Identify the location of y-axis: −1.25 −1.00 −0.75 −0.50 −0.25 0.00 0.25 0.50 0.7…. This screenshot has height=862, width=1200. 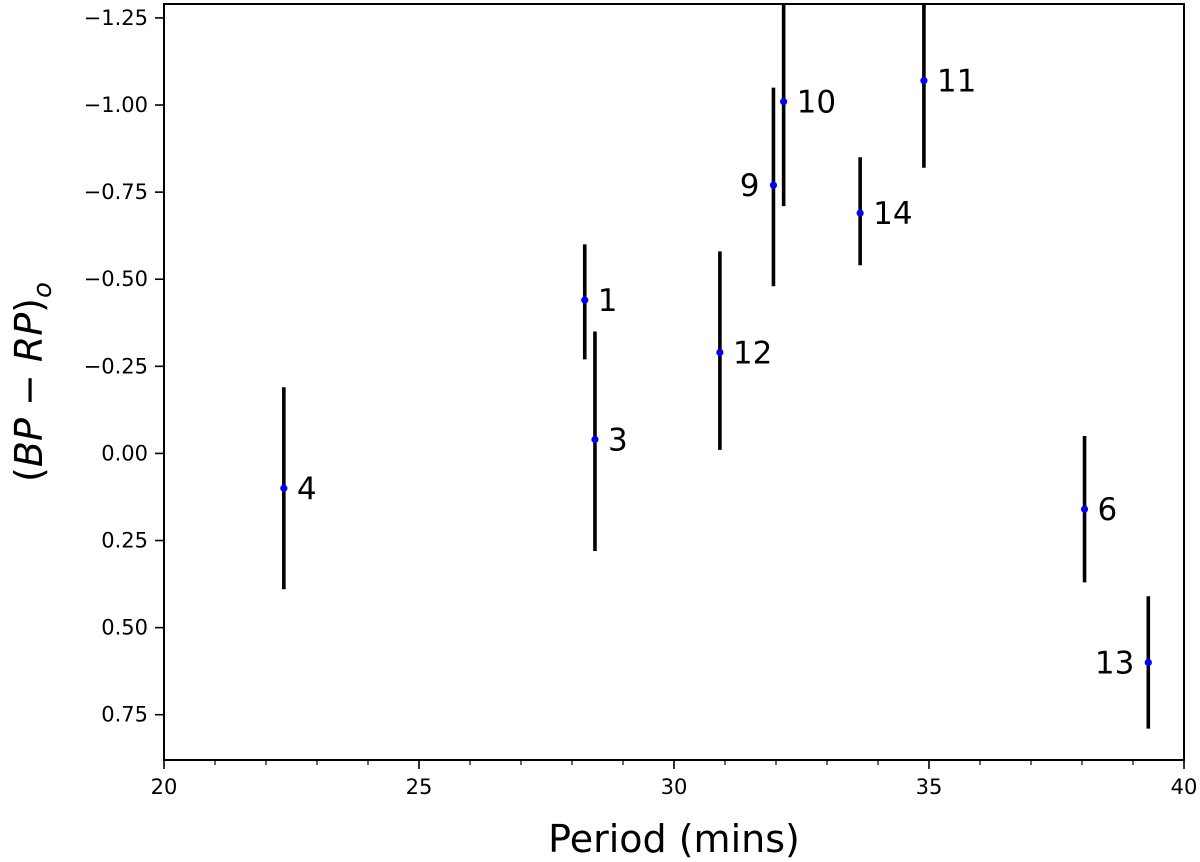
(124, 366).